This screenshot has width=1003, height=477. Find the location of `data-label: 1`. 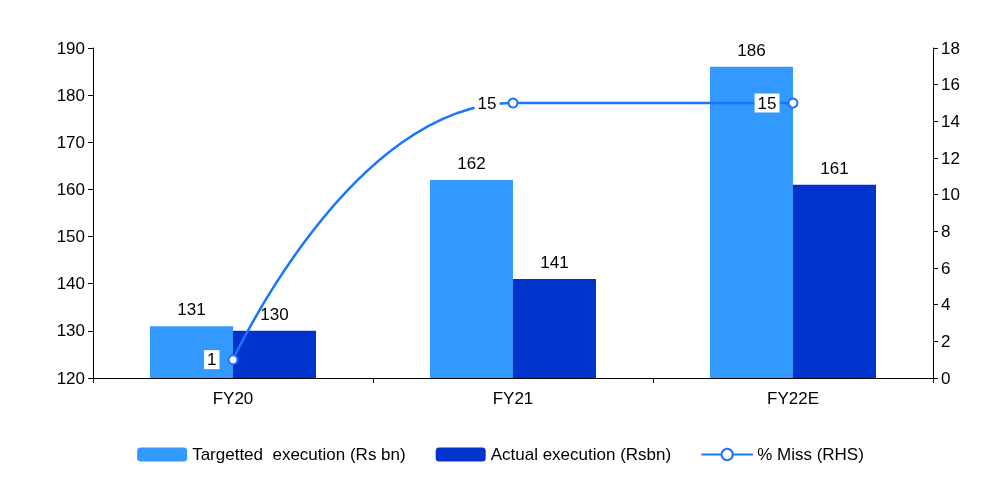

data-label: 1 is located at coordinates (212, 360).